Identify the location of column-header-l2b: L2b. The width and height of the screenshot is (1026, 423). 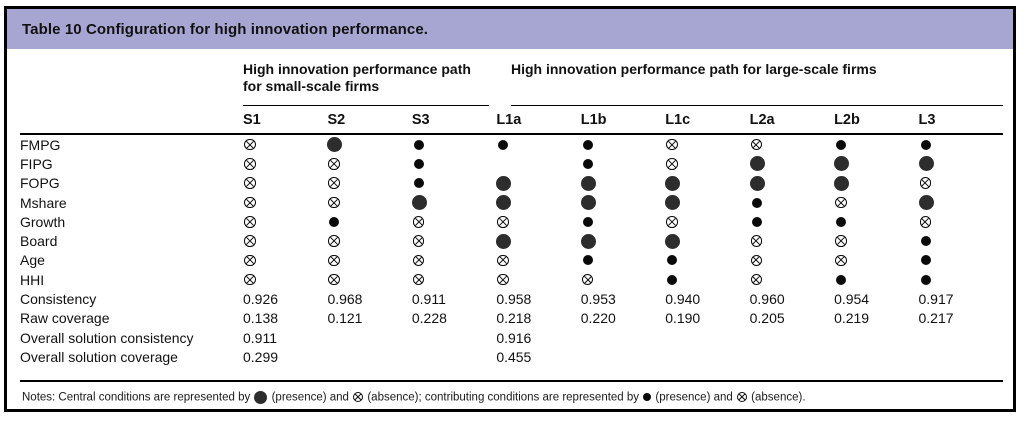
(847, 120).